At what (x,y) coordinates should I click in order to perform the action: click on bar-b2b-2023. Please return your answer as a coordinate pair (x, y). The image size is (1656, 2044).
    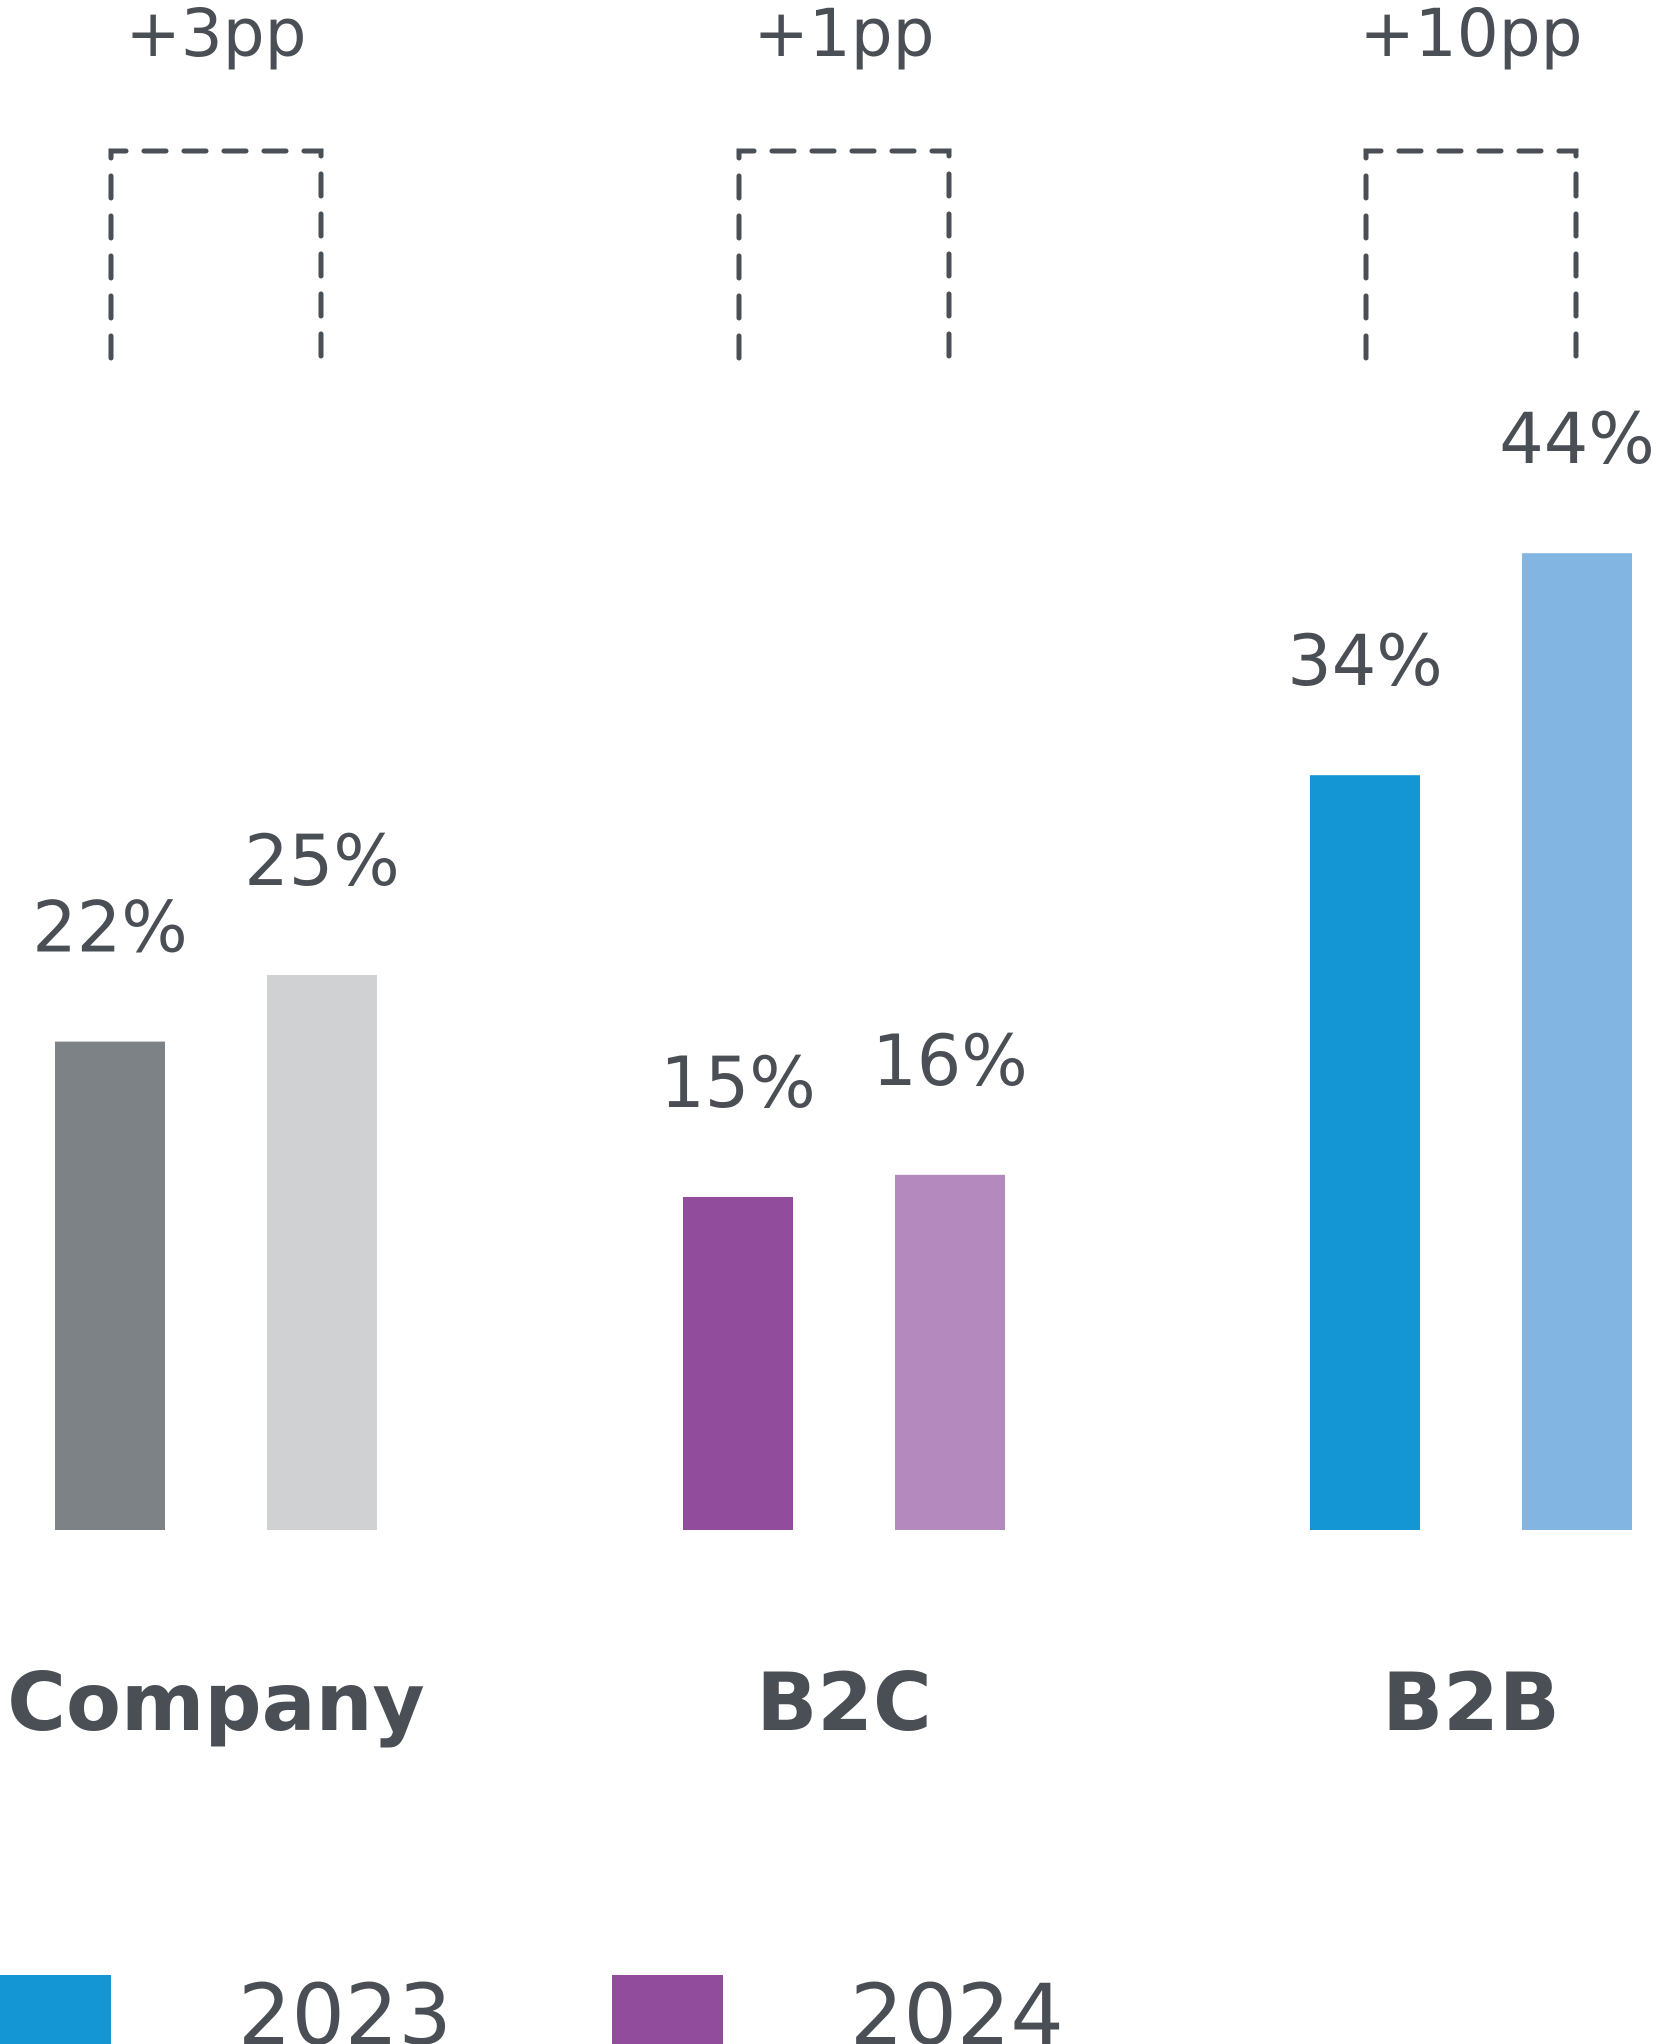
    Looking at the image, I should click on (1365, 1152).